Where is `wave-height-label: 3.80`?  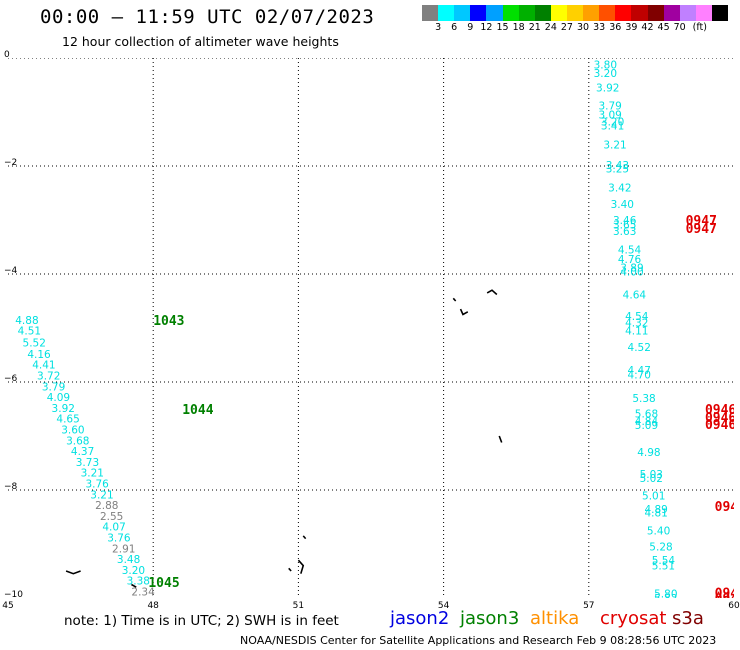 wave-height-label: 3.80 is located at coordinates (605, 65).